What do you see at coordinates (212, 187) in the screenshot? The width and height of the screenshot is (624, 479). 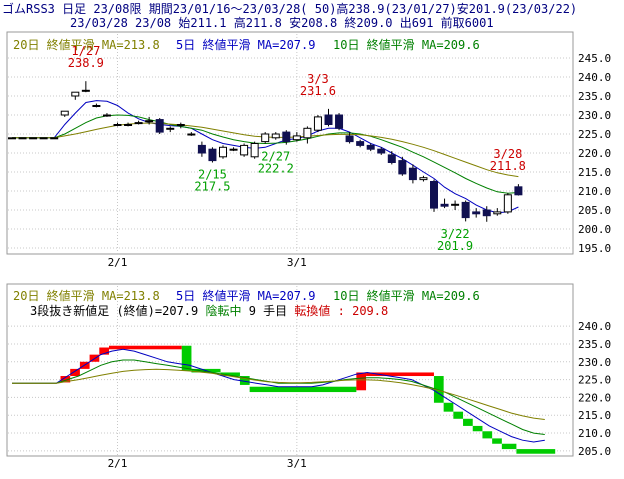 I see `annotation-value: 217.5` at bounding box center [212, 187].